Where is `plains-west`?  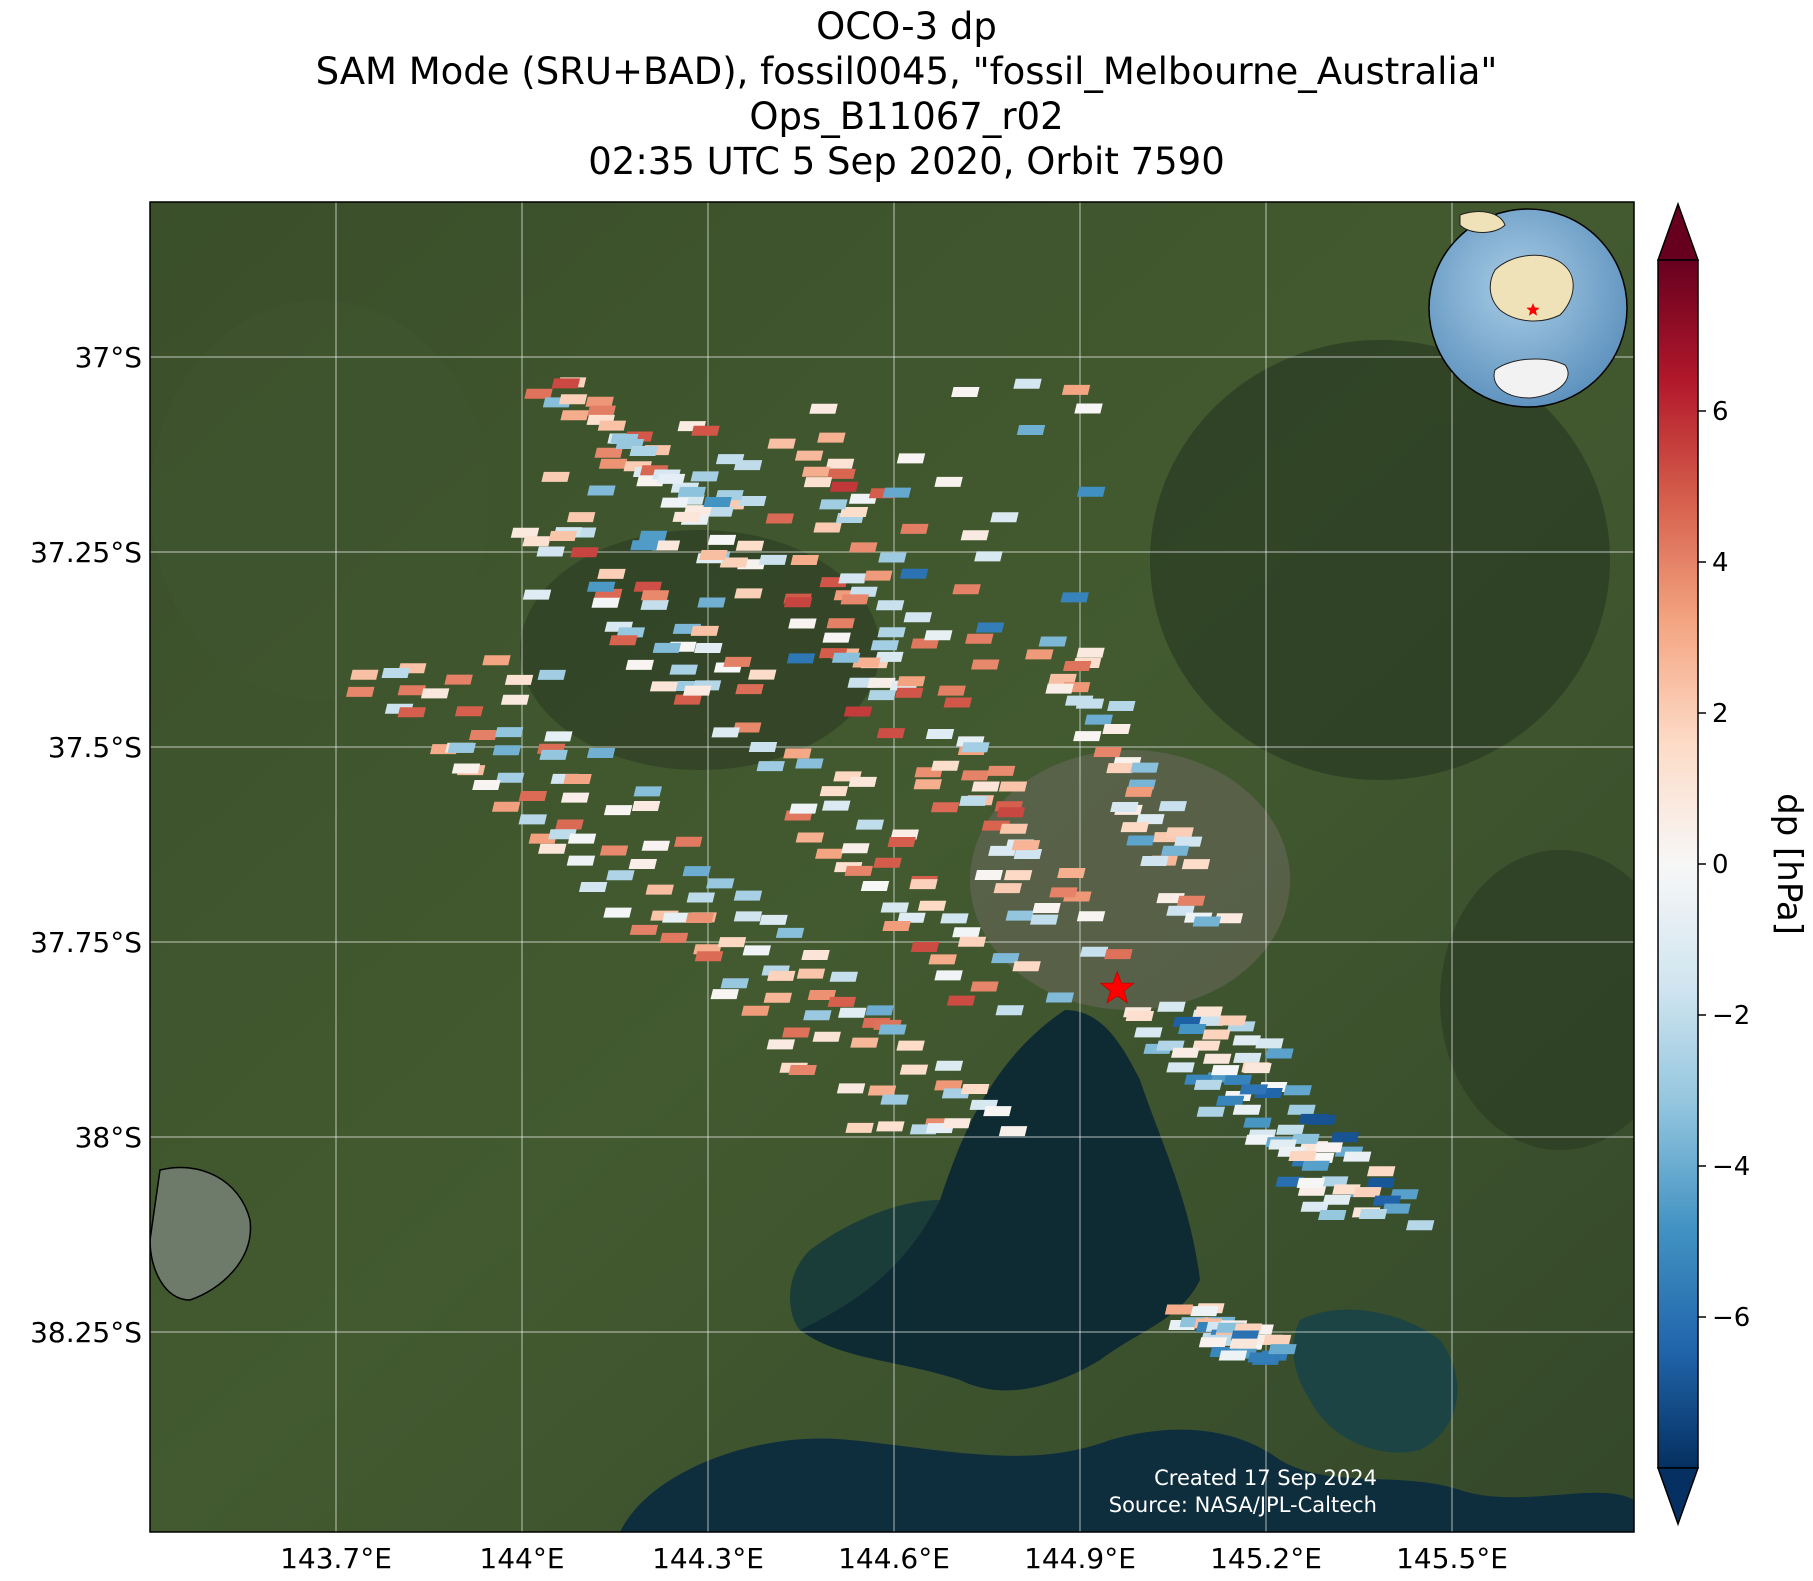
plains-west is located at coordinates (320, 500).